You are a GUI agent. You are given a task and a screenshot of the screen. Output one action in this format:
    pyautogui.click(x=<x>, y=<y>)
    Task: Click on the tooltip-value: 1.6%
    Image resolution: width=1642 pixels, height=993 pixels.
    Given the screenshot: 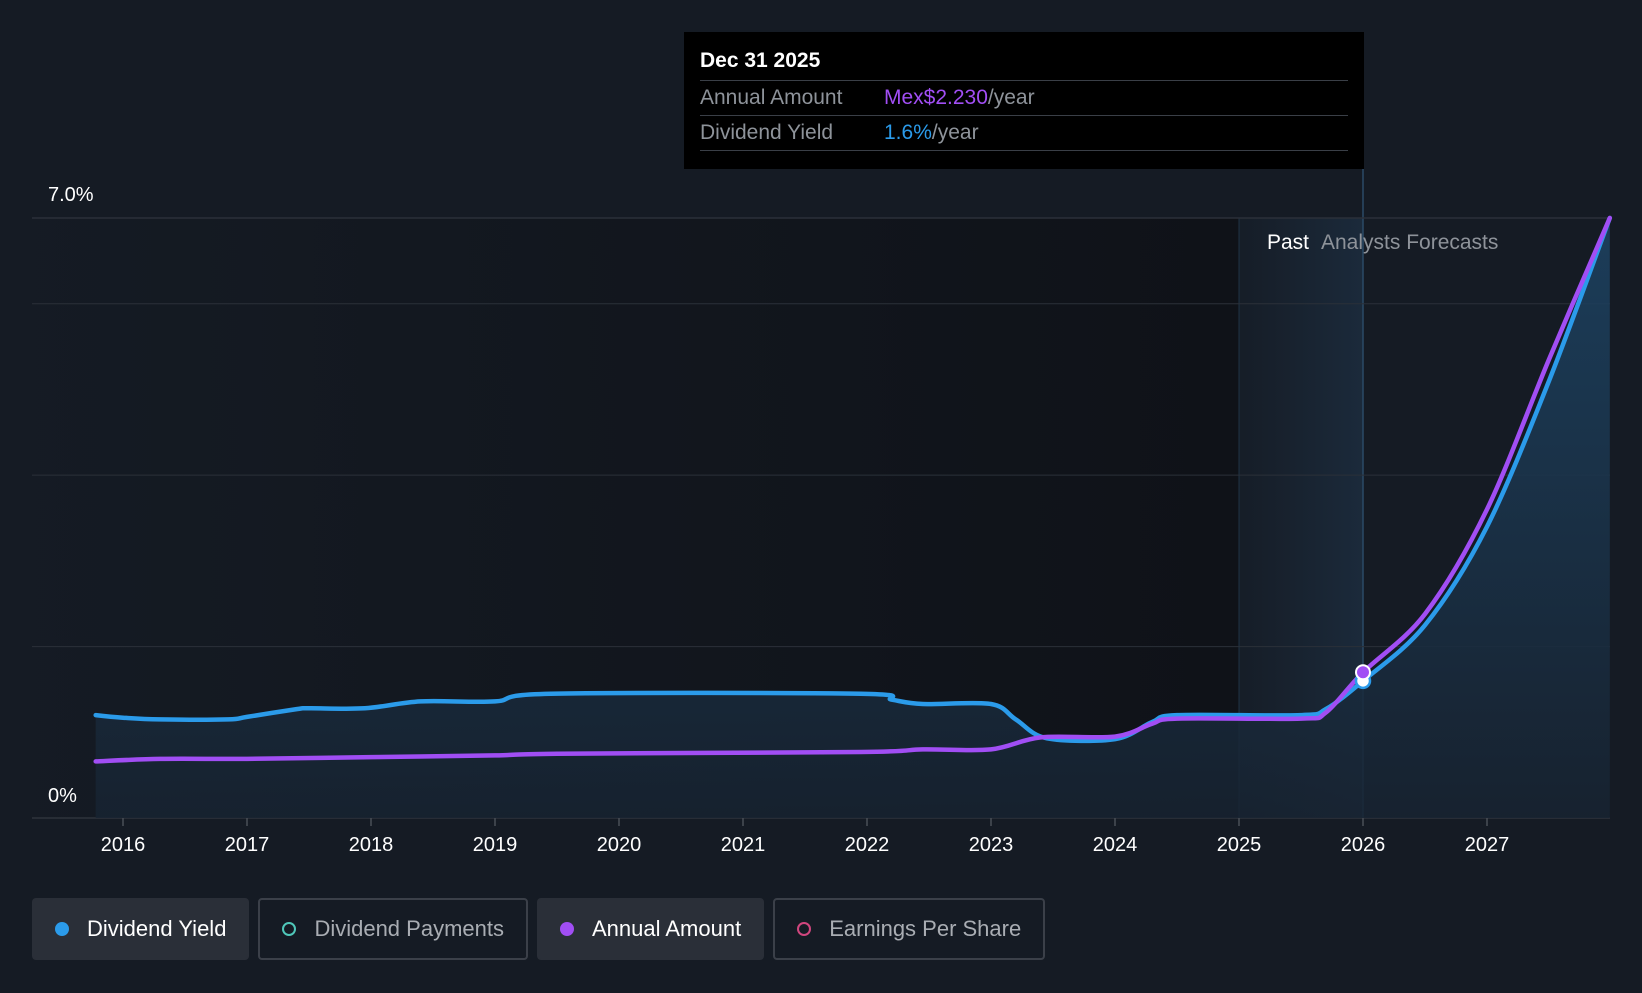 What is the action you would take?
    pyautogui.click(x=908, y=132)
    